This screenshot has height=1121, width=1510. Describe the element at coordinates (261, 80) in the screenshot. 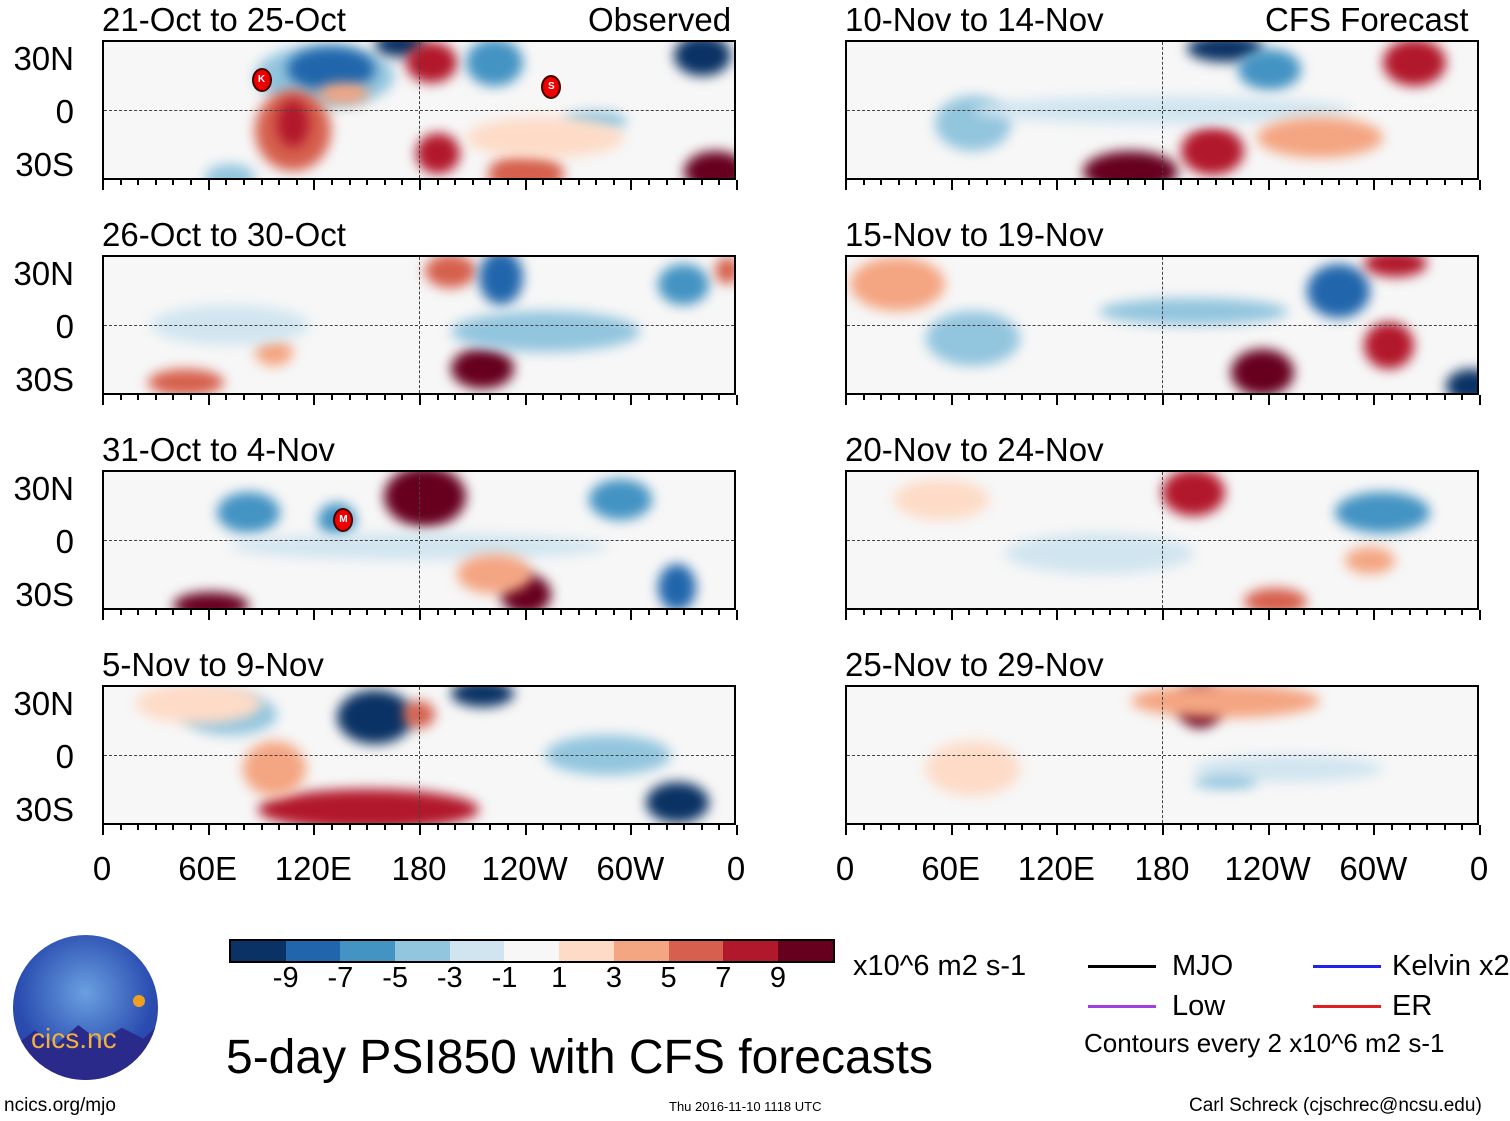

I see `storm-marker: K` at that location.